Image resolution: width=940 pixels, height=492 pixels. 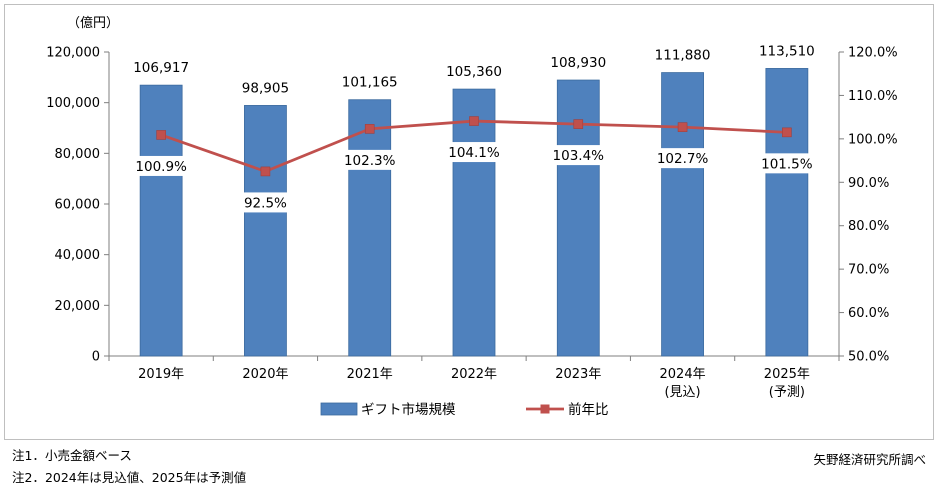 I want to click on footnote-2: 注2．2024年は見込値、2025年は予測値, so click(x=129, y=477).